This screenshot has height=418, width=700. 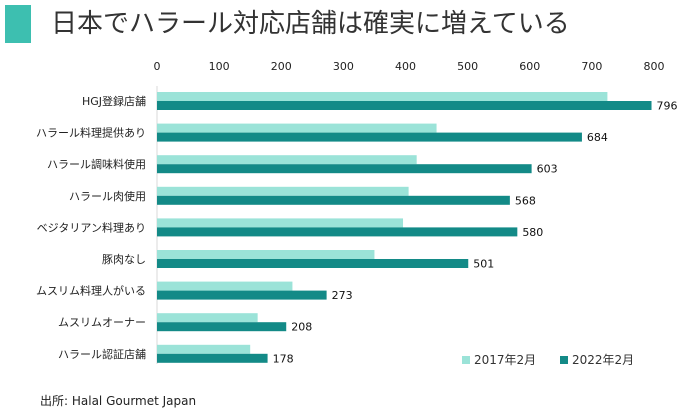 I want to click on category-label: ハラール肉使用, so click(x=107, y=196).